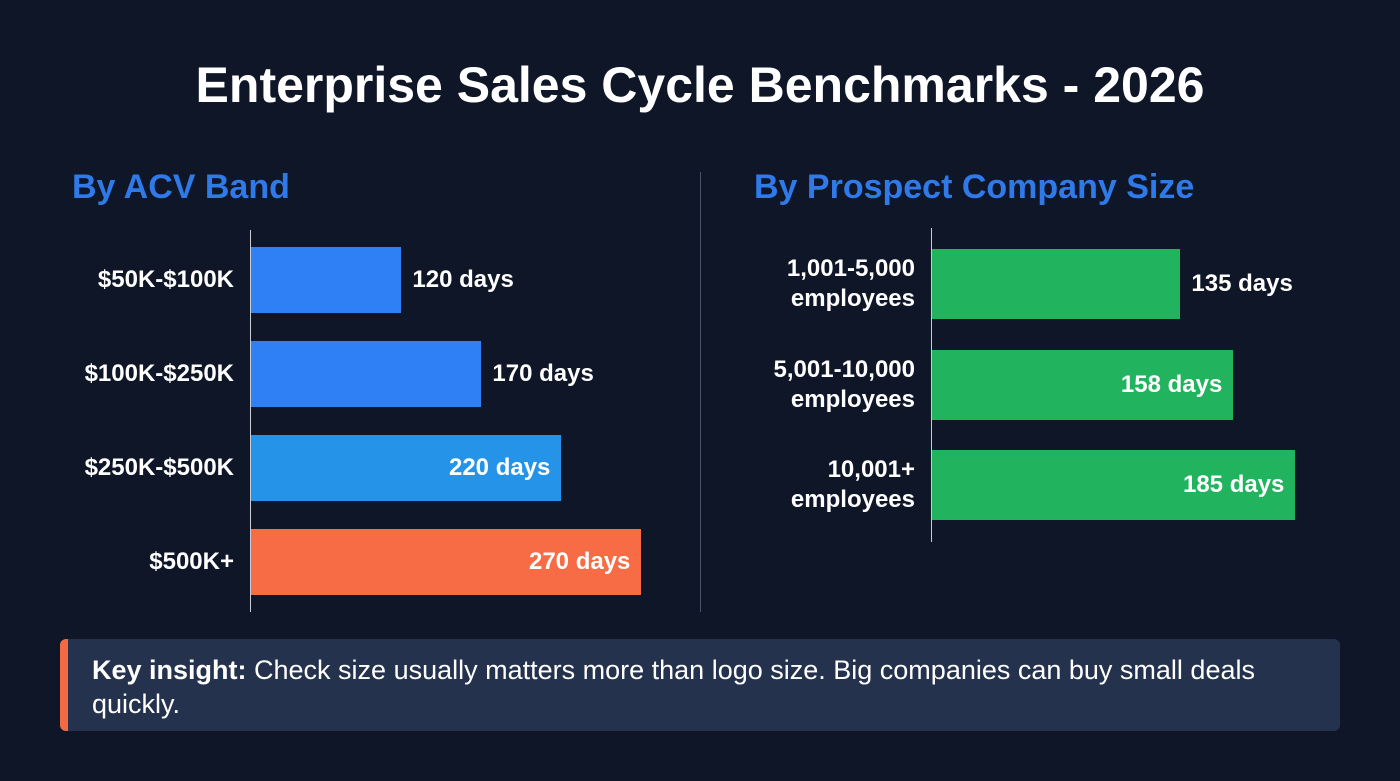 This screenshot has height=781, width=1400. I want to click on value-label: 158 days, so click(1171, 384).